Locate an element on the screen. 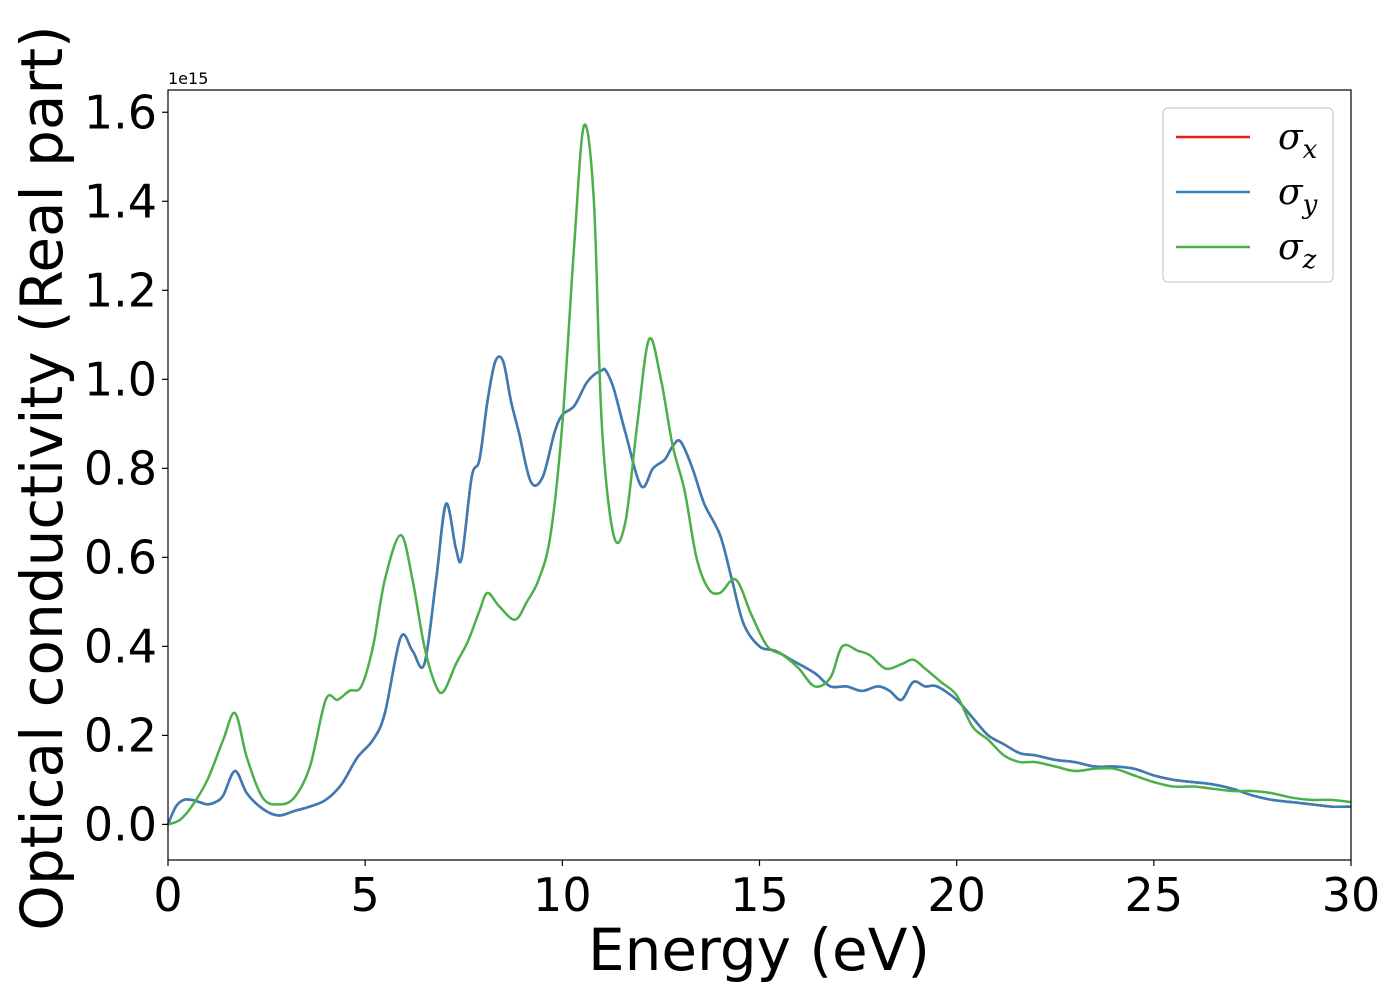 This screenshot has height=1000, width=1400. x-tick-label: 20 is located at coordinates (956, 895).